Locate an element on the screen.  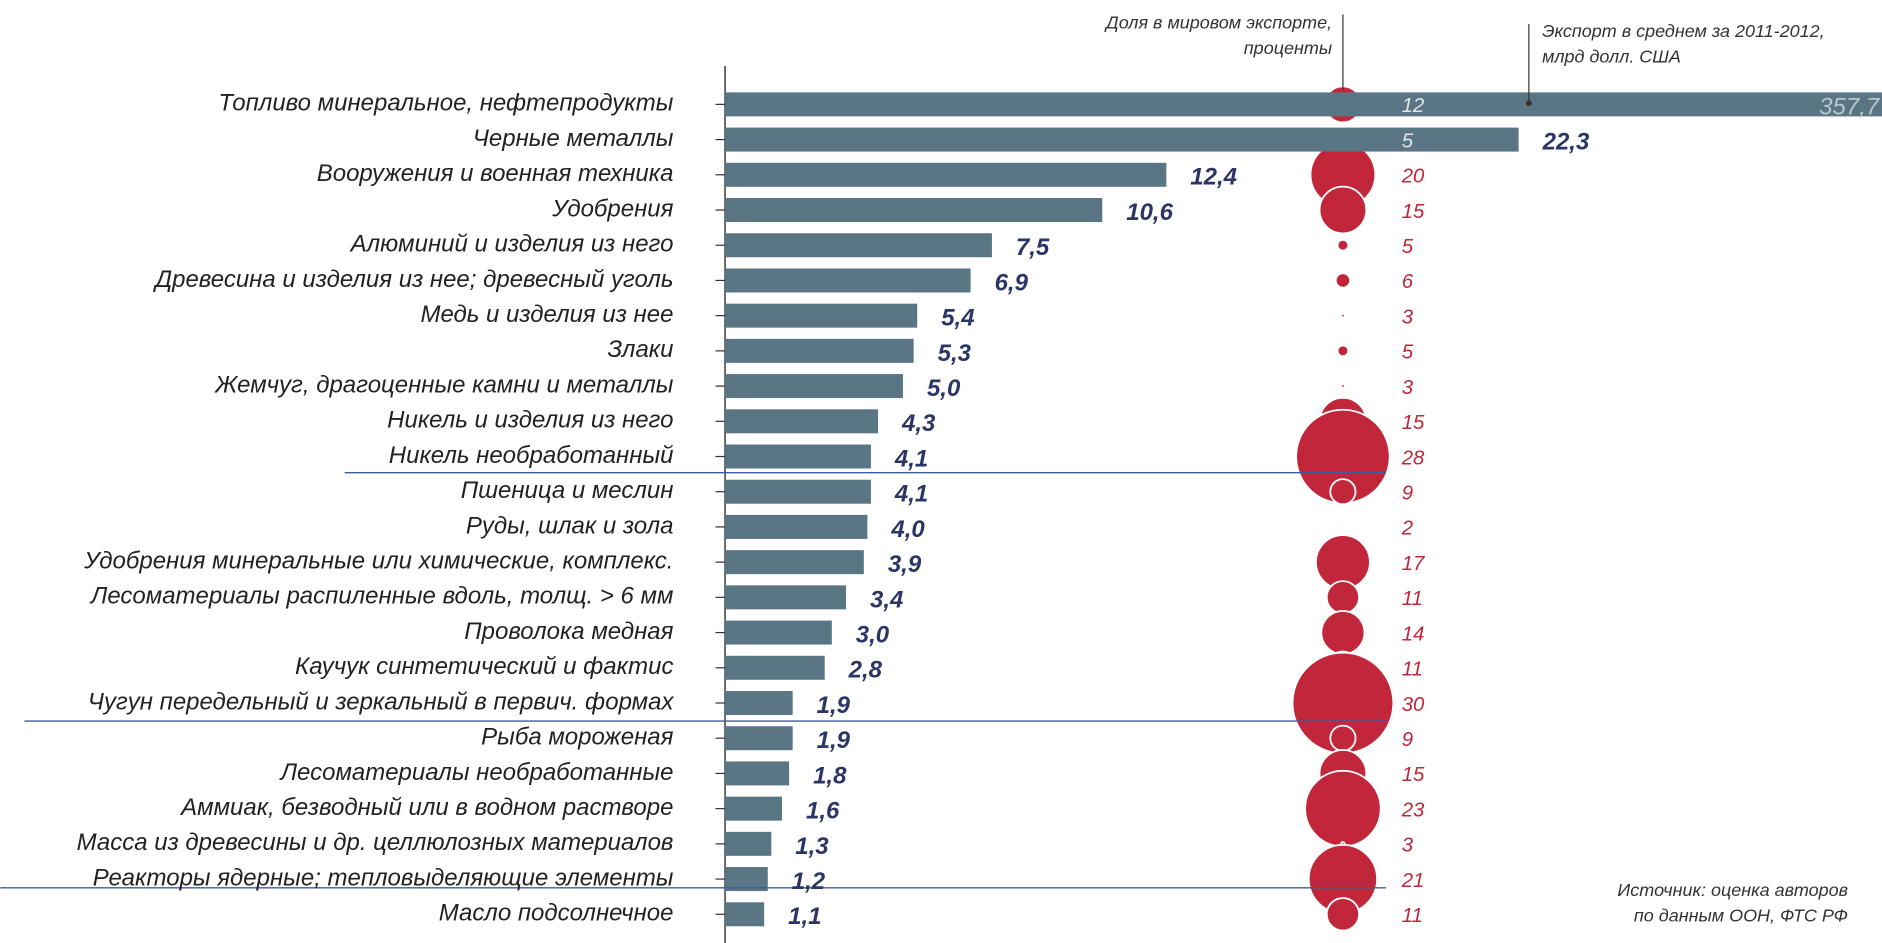
category-label: Лесоматериалы необработанные is located at coordinates (476, 772).